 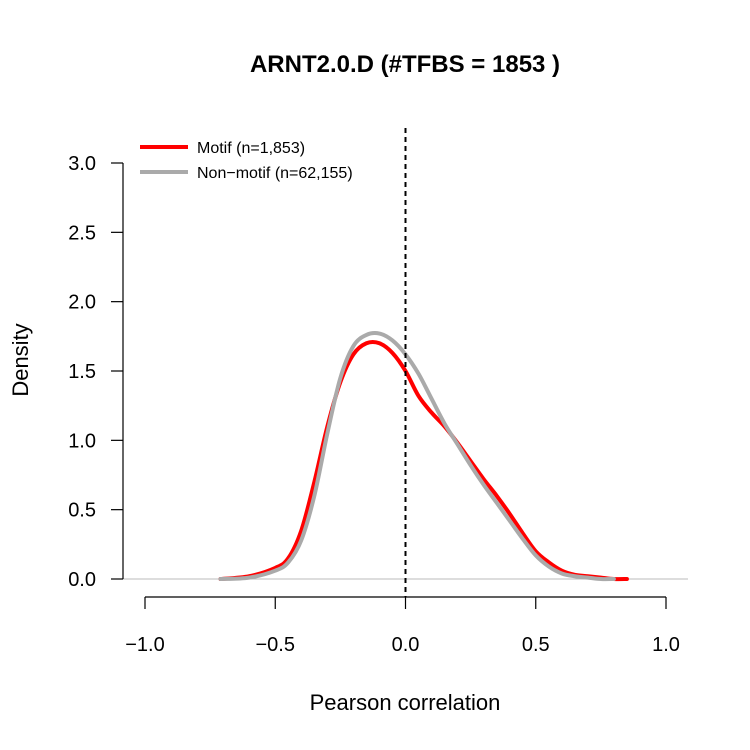 What do you see at coordinates (144, 645) in the screenshot?
I see `x-tick-label: −1.0` at bounding box center [144, 645].